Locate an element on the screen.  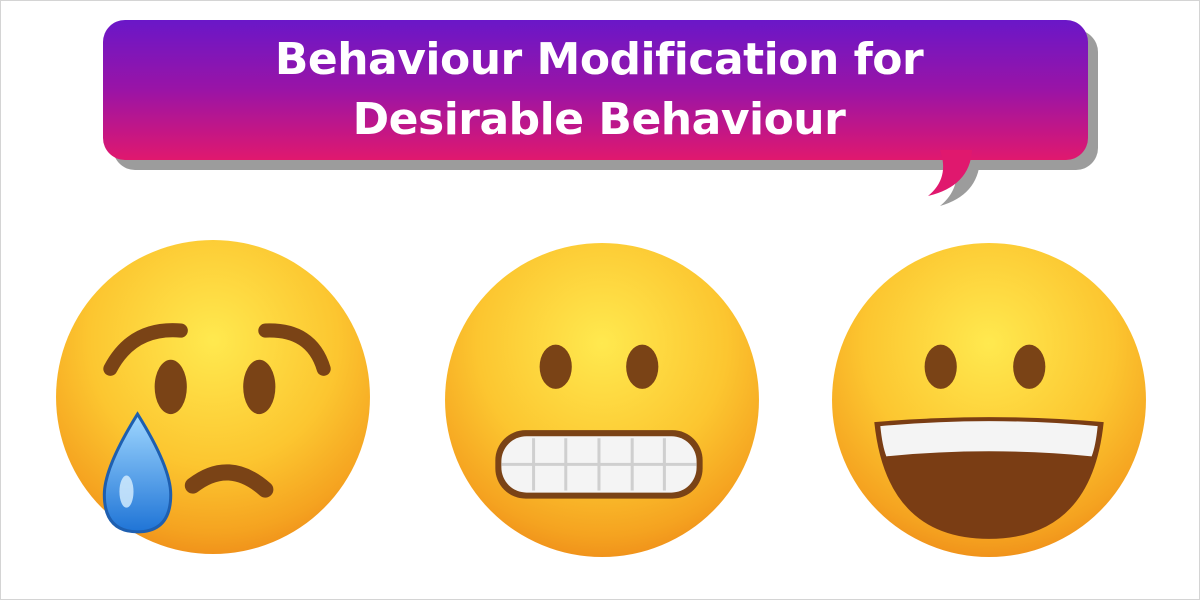
smiling-face-open-mouth-icon is located at coordinates (989, 400).